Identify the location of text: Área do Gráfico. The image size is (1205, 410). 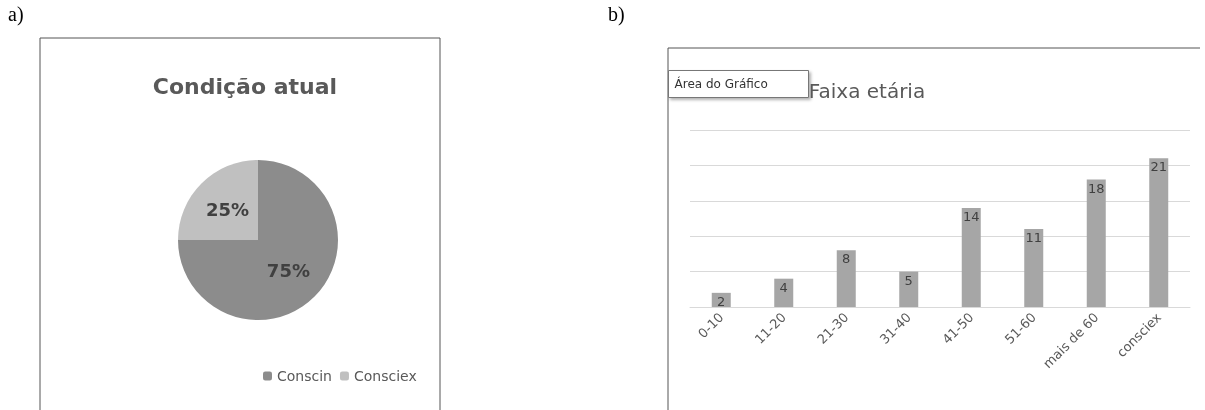
(721, 83).